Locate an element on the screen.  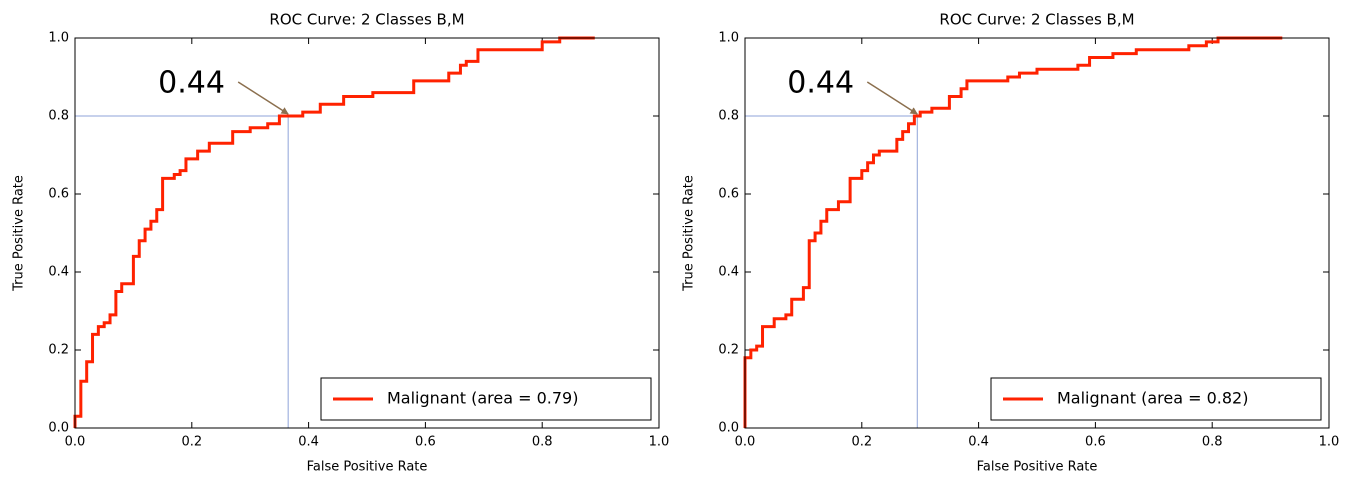
legend-label: Malignant (area = 0.79) is located at coordinates (482, 398).